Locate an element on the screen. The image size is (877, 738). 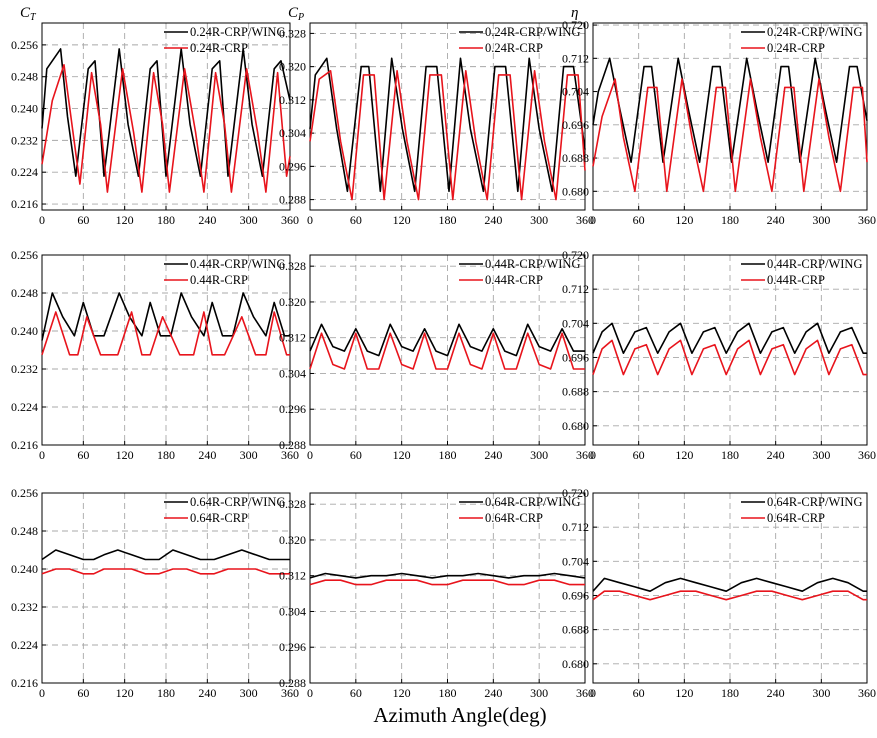
y-tick-label: 0.216 is located at coordinates (24, 445).